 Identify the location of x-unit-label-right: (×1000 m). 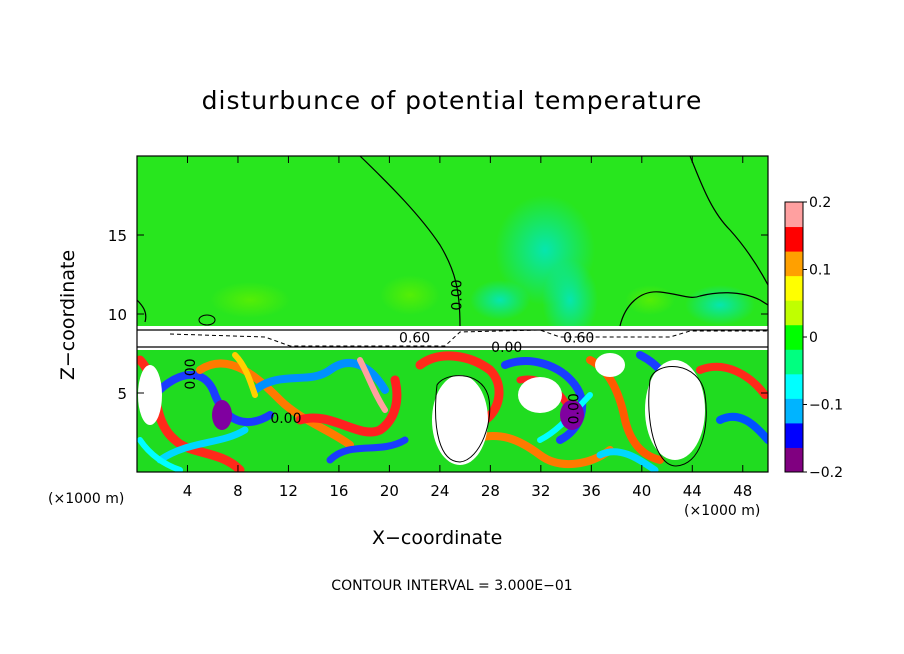
(722, 511).